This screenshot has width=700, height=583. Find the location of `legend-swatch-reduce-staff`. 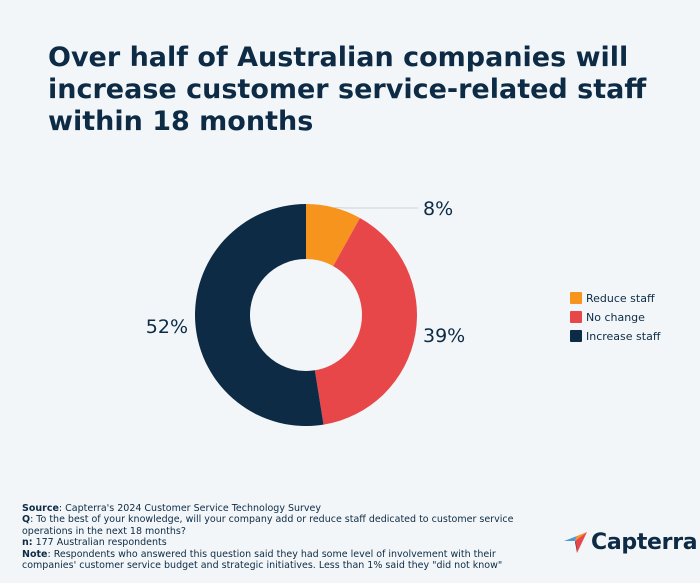

legend-swatch-reduce-staff is located at coordinates (576, 298).